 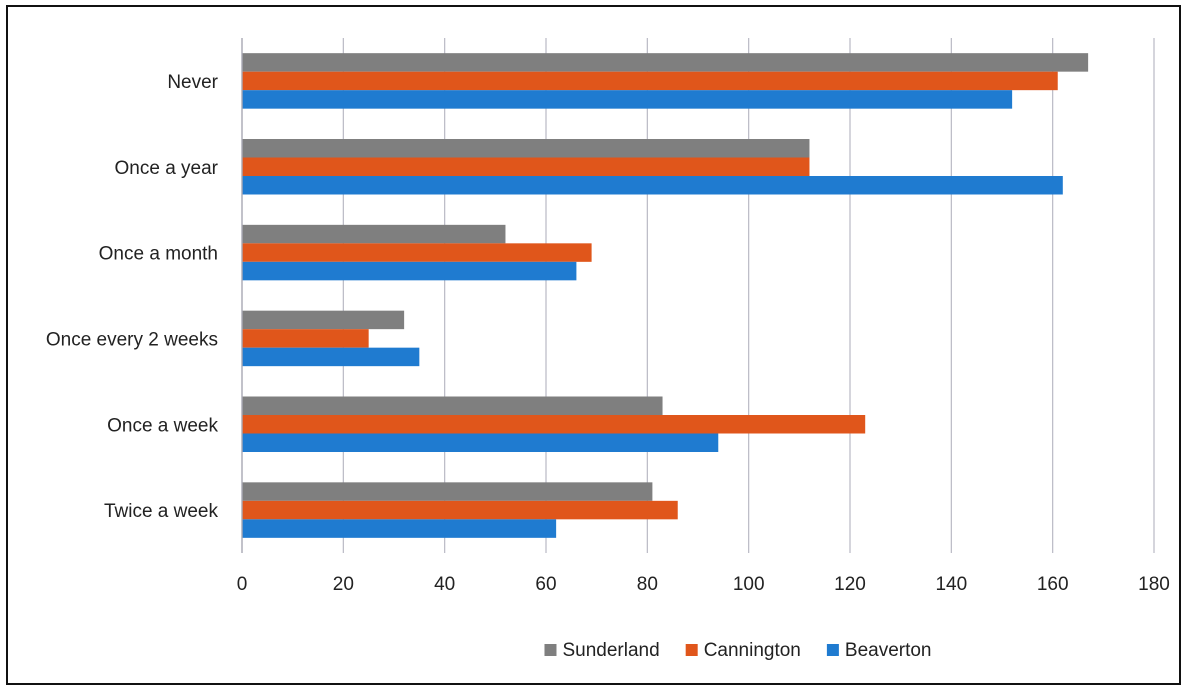 What do you see at coordinates (460, 510) in the screenshot?
I see `bar-cannington-twice-a-week` at bounding box center [460, 510].